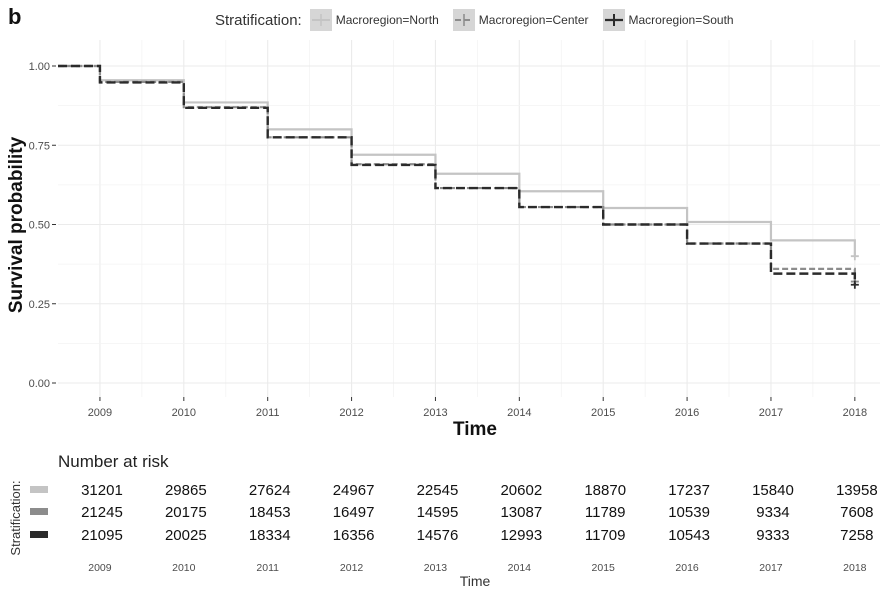 This screenshot has height=590, width=889. What do you see at coordinates (771, 413) in the screenshot?
I see `x-tick-label: 2017` at bounding box center [771, 413].